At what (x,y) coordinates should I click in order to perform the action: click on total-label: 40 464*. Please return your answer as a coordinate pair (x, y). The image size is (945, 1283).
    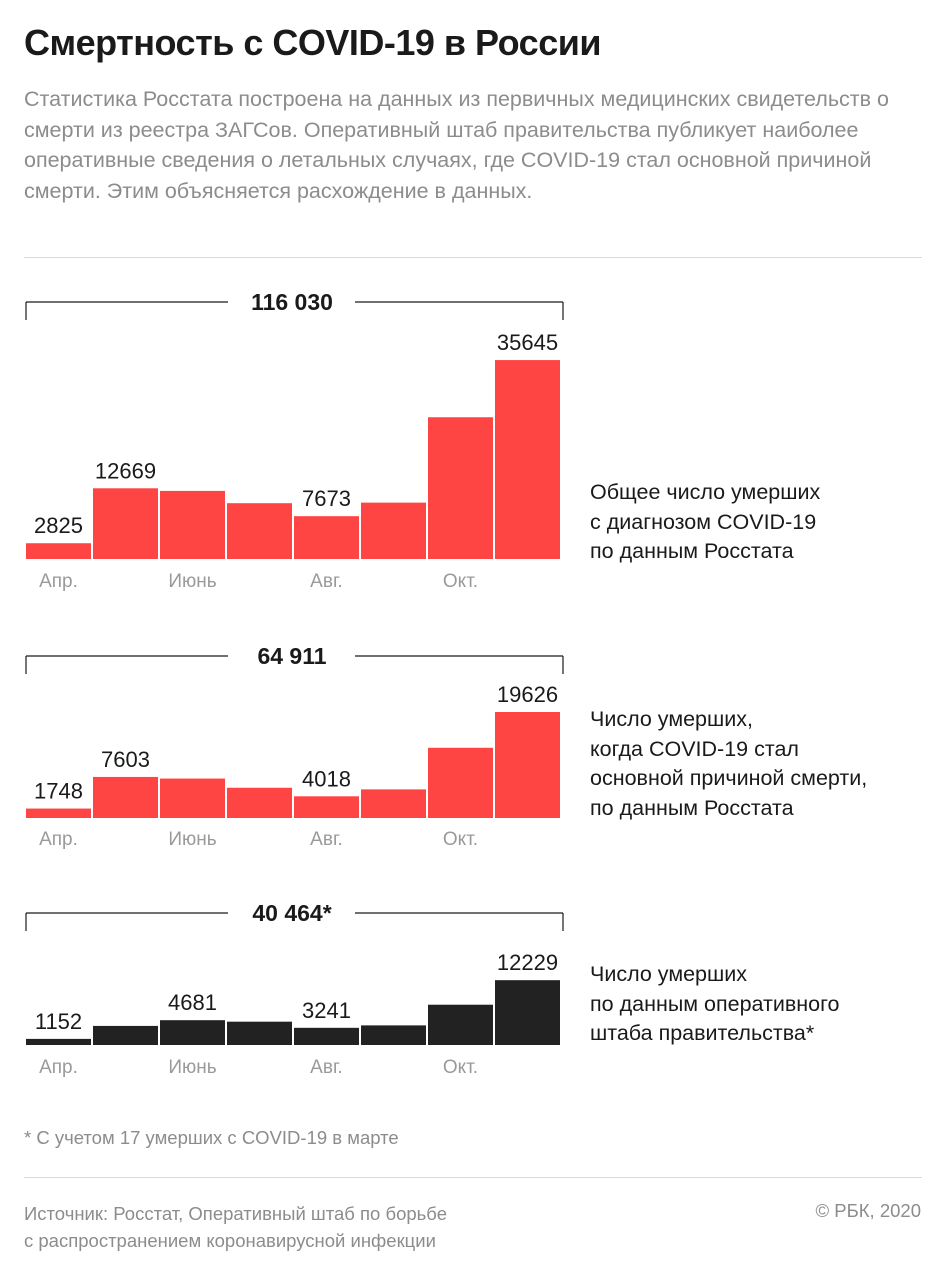
    Looking at the image, I should click on (291, 913).